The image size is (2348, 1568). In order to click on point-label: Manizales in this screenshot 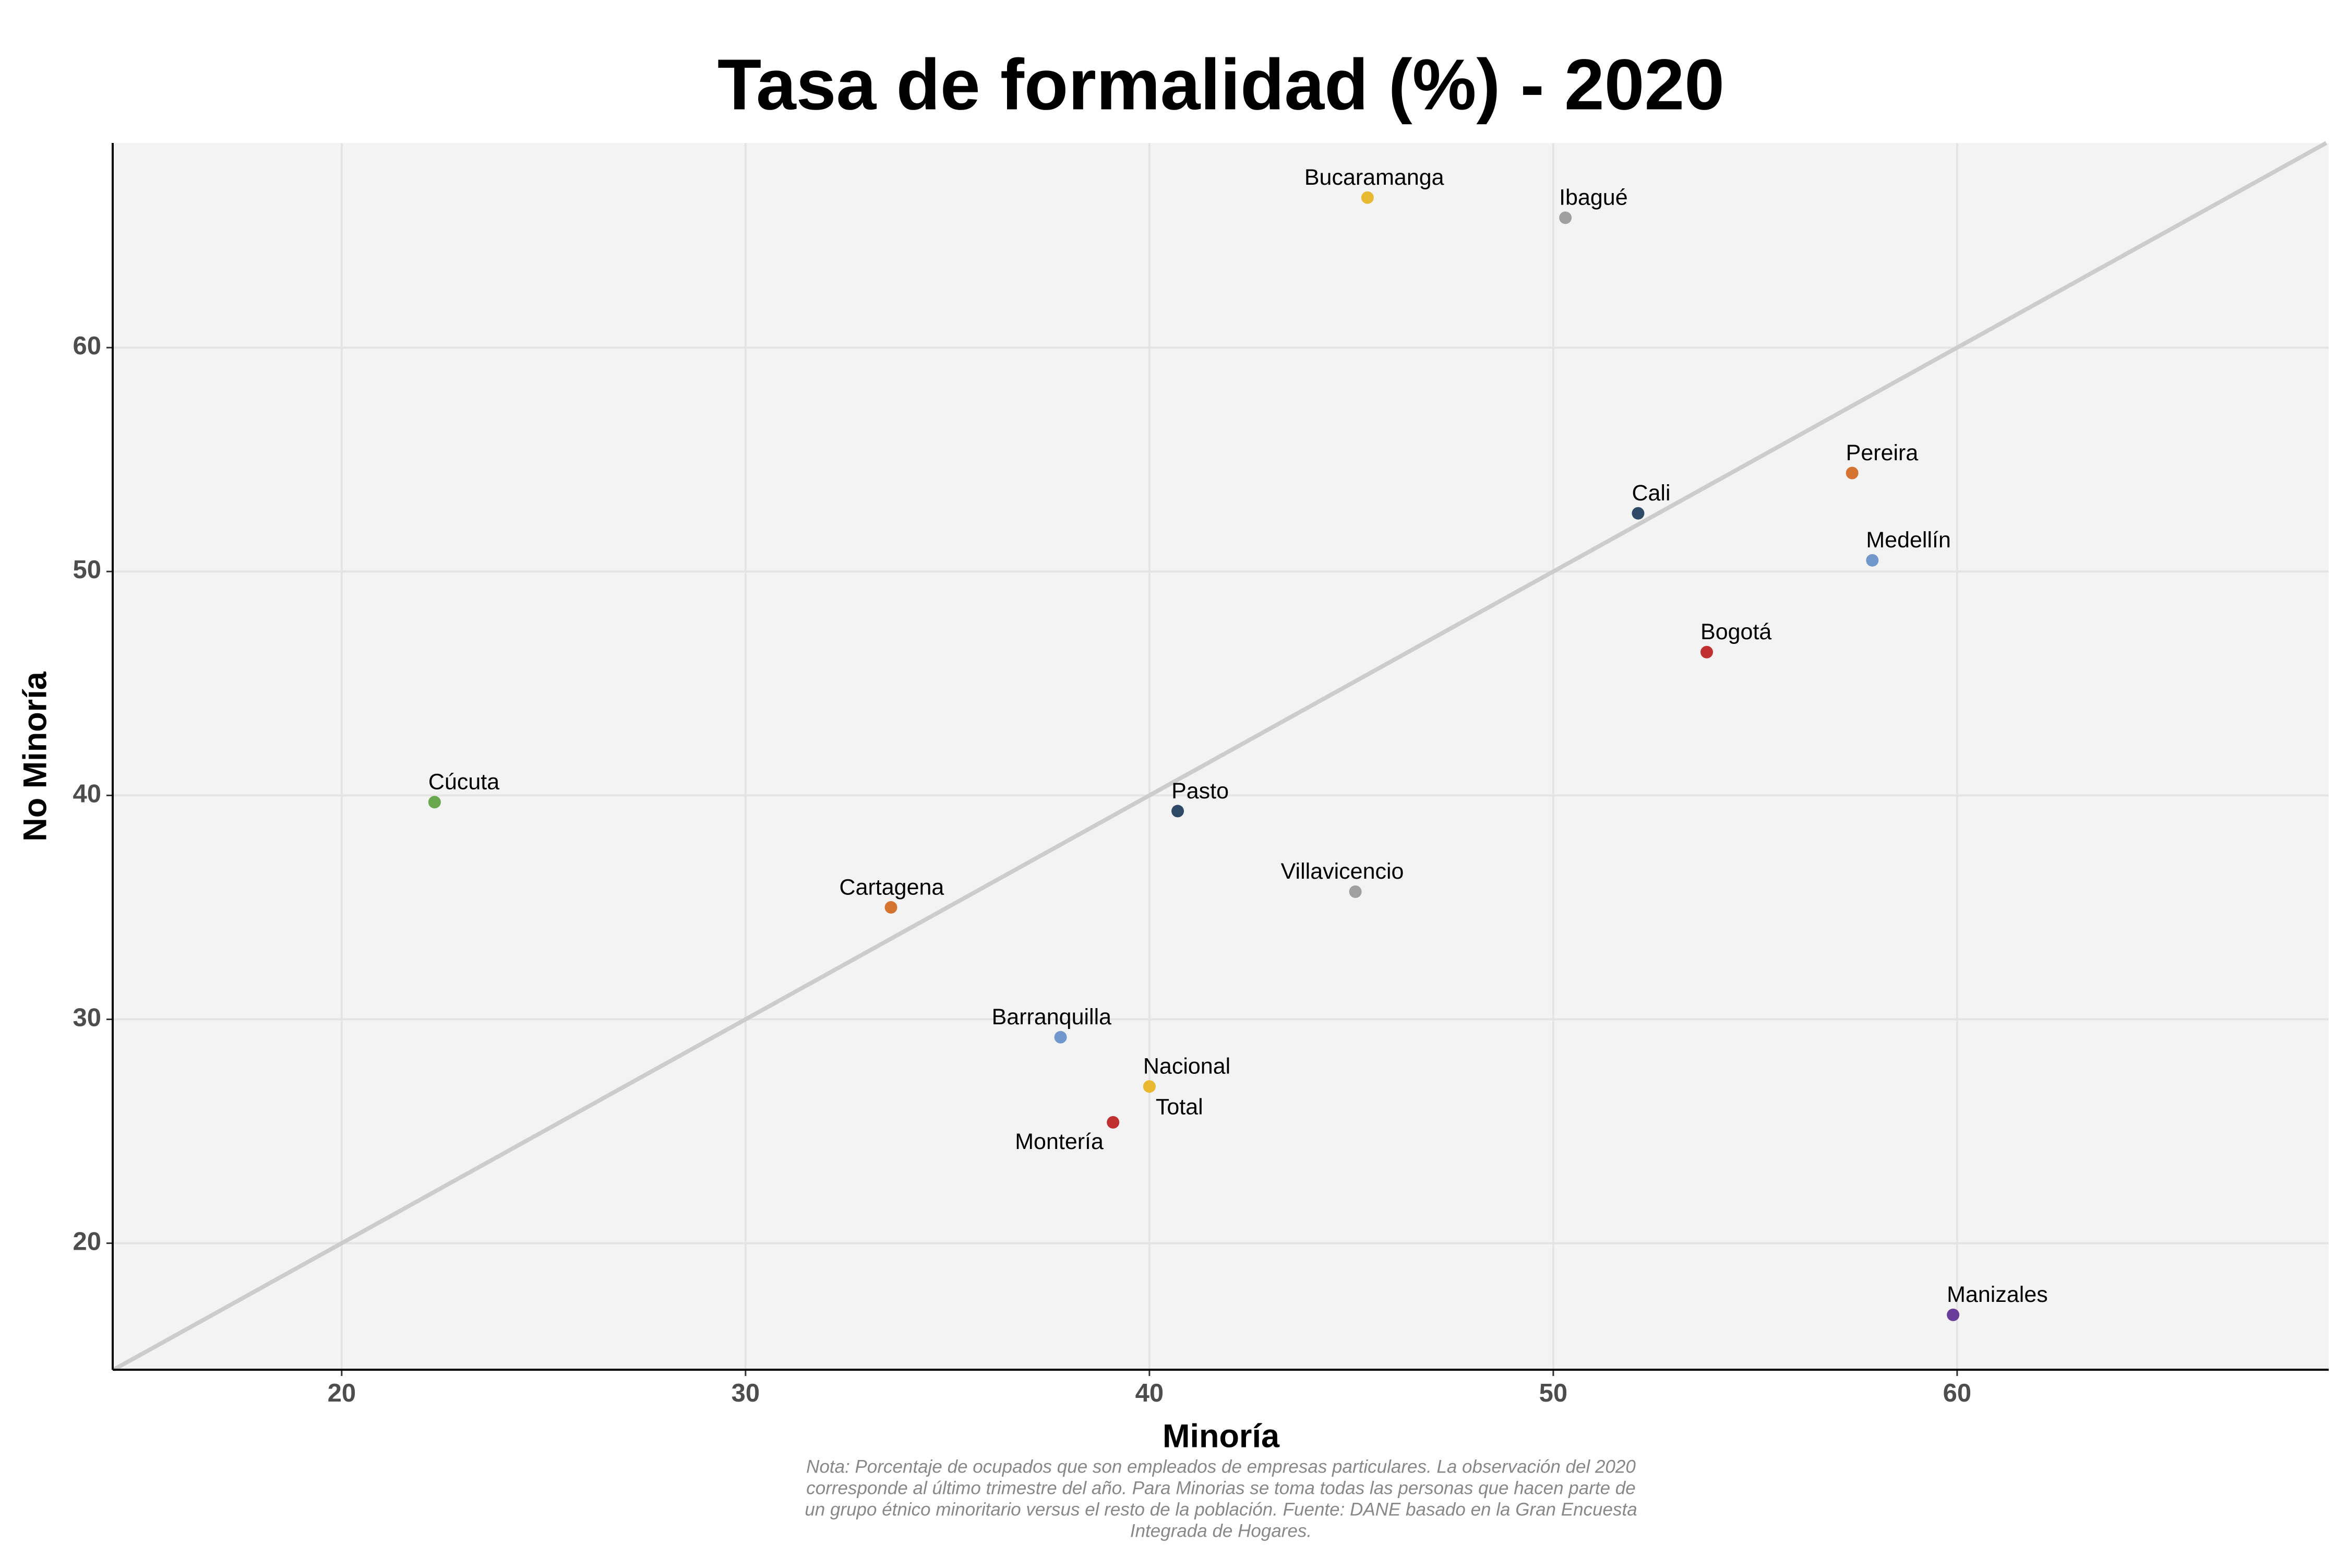, I will do `click(1997, 1295)`.